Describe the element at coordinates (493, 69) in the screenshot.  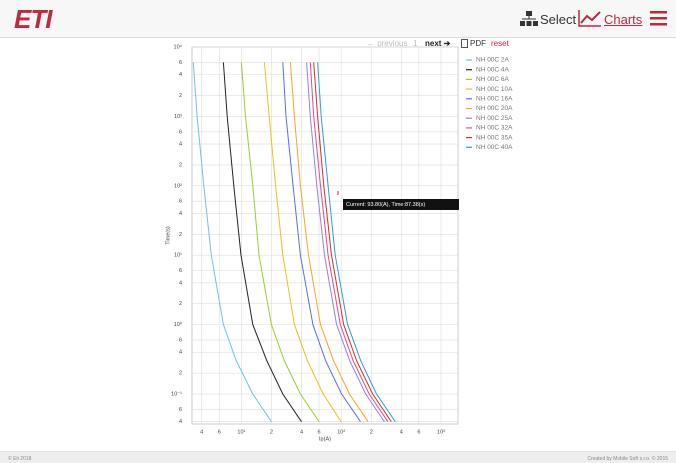
I see `legend-label: NH 00C 4A` at that location.